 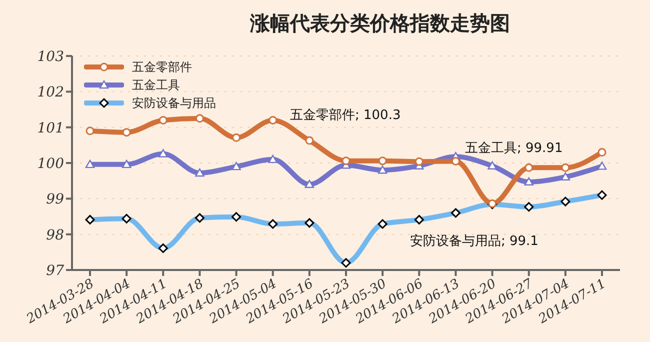 What do you see at coordinates (55, 270) in the screenshot?
I see `y-tick-label: 97` at bounding box center [55, 270].